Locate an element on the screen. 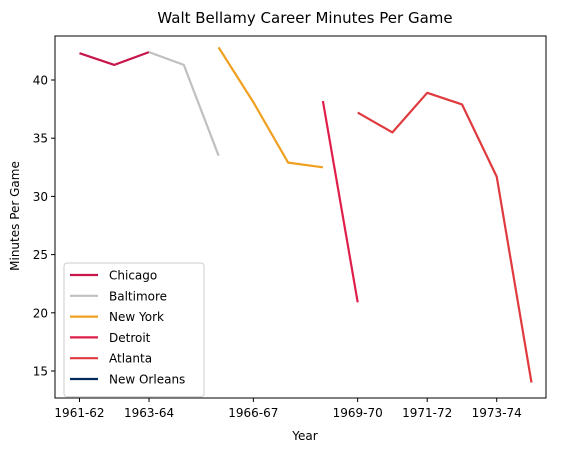 The height and width of the screenshot is (453, 566). x-axis-label: Year is located at coordinates (304, 436).